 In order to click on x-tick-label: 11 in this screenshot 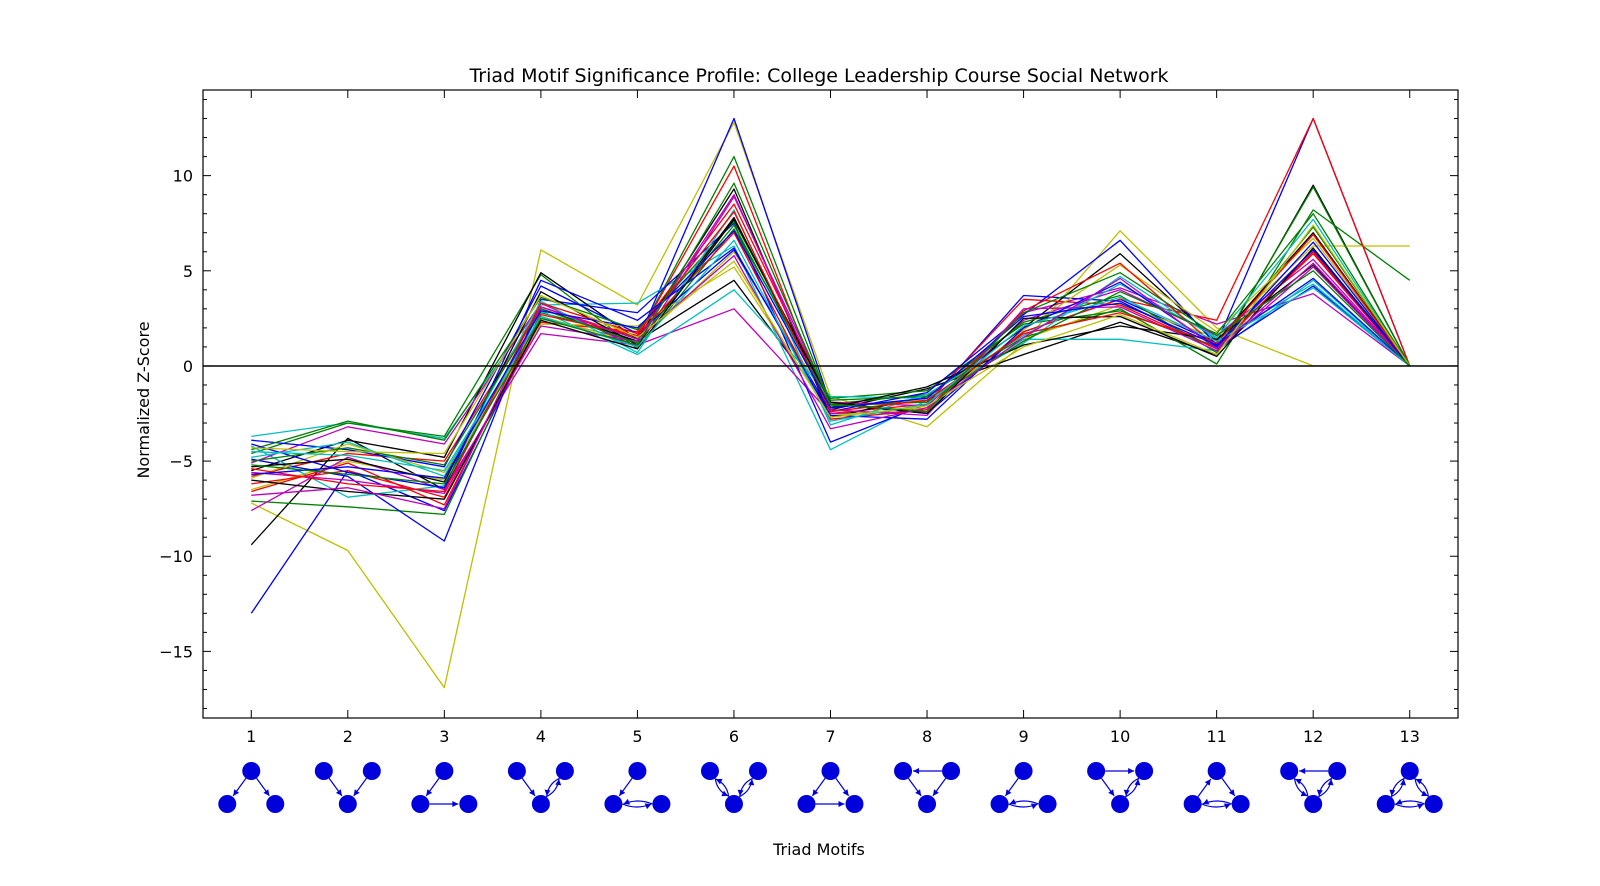, I will do `click(1216, 736)`.